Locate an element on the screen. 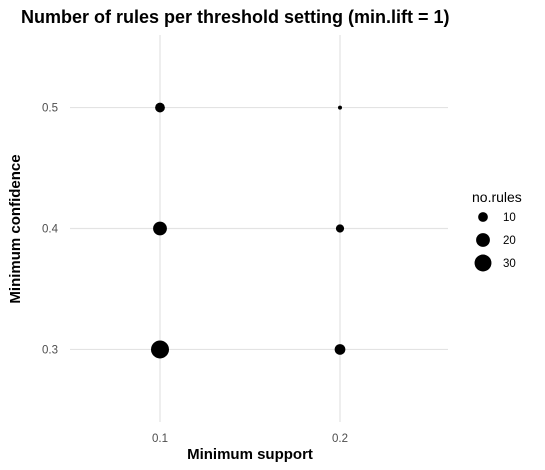 The height and width of the screenshot is (470, 545). legend-title: no.rules is located at coordinates (497, 197).